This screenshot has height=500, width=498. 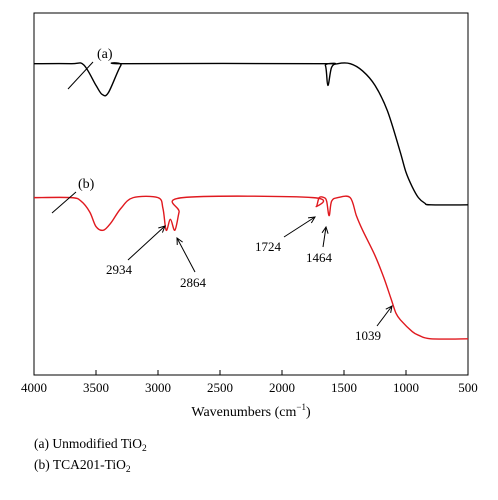 What do you see at coordinates (282, 387) in the screenshot?
I see `x-tick-label: 2000` at bounding box center [282, 387].